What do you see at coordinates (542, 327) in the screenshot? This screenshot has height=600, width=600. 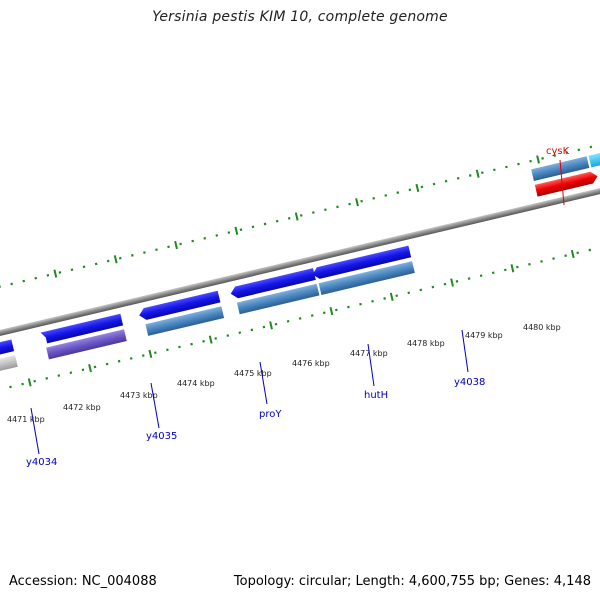 I see `coordinate-label: 4480 kbp` at bounding box center [542, 327].